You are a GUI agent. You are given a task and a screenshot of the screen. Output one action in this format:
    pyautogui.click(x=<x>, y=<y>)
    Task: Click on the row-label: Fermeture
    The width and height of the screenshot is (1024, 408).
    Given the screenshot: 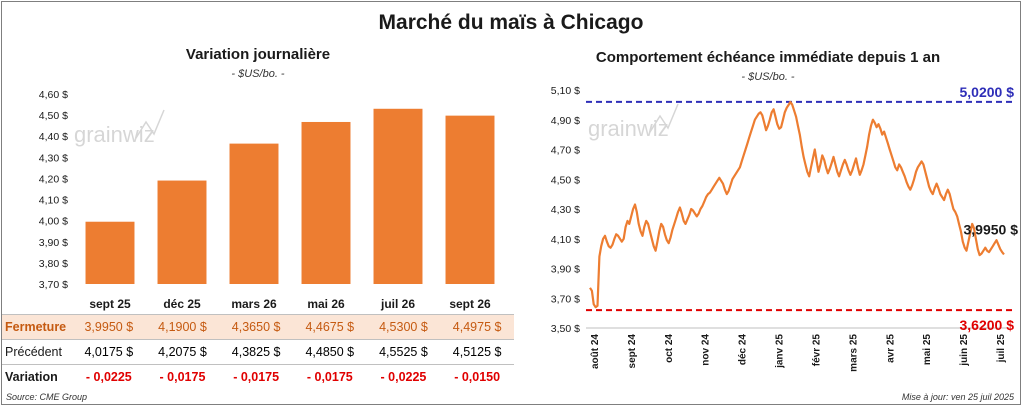 What is the action you would take?
    pyautogui.click(x=36, y=327)
    